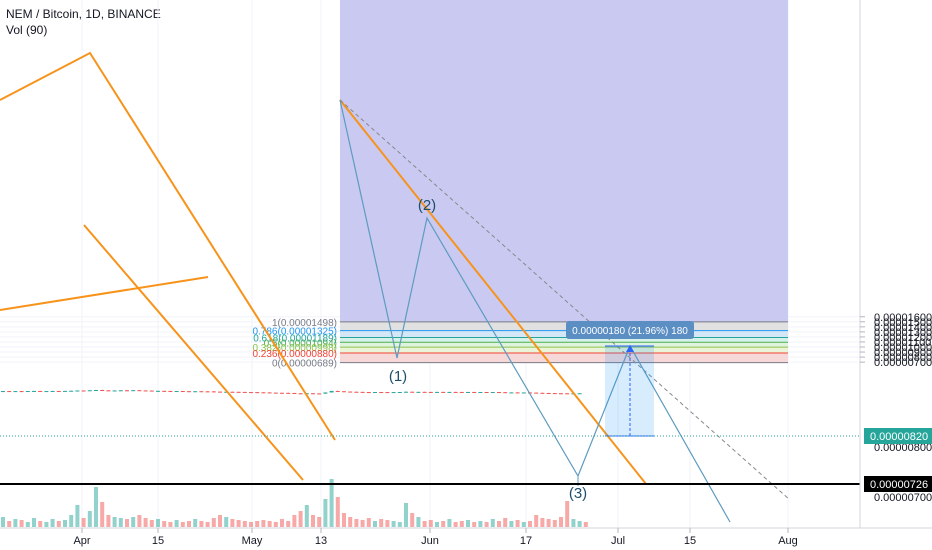 The image size is (932, 550). I want to click on y-tick-label: 0.00000900, so click(903, 353).